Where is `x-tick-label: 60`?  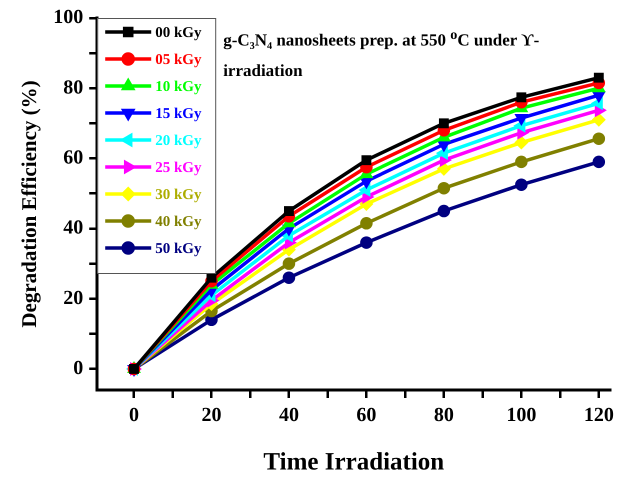
x-tick-label: 60 is located at coordinates (366, 415).